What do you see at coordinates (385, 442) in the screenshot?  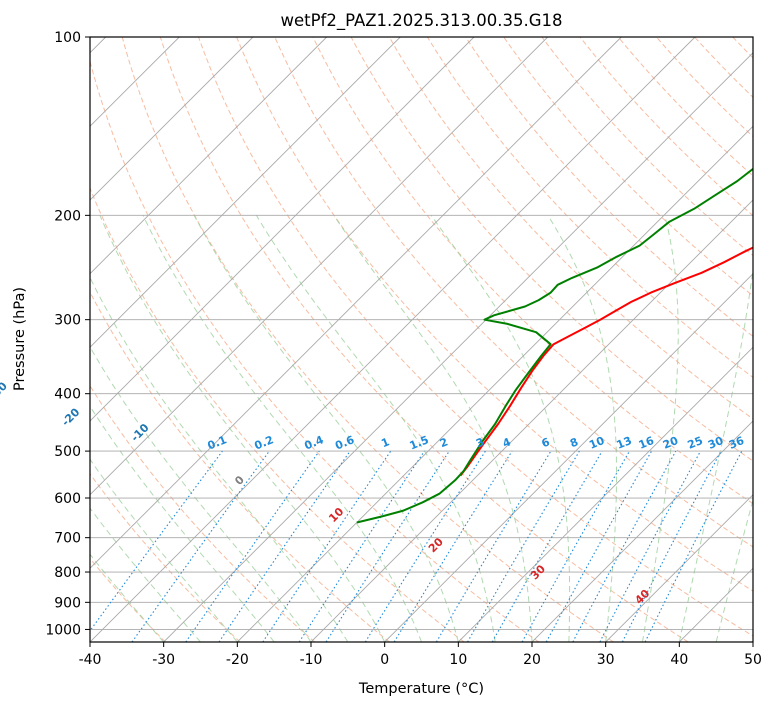 I see `mixing-ratio-label: 1` at bounding box center [385, 442].